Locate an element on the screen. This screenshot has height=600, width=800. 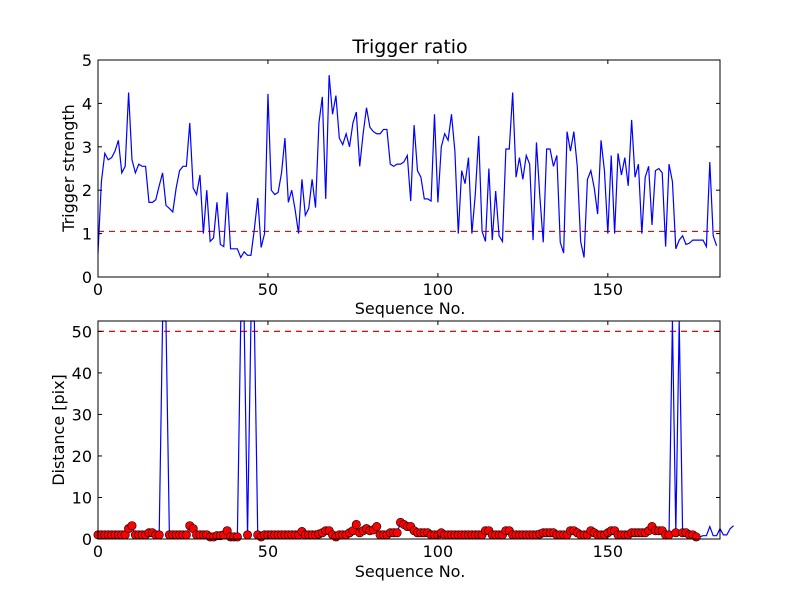
top-y-axis-label: Trigger strength is located at coordinates (68, 168).